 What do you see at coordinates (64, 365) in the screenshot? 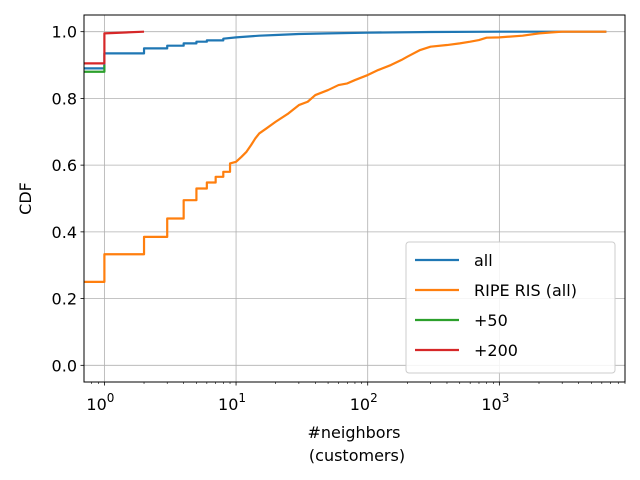
I see `y-tick-label: 0.0` at bounding box center [64, 365].